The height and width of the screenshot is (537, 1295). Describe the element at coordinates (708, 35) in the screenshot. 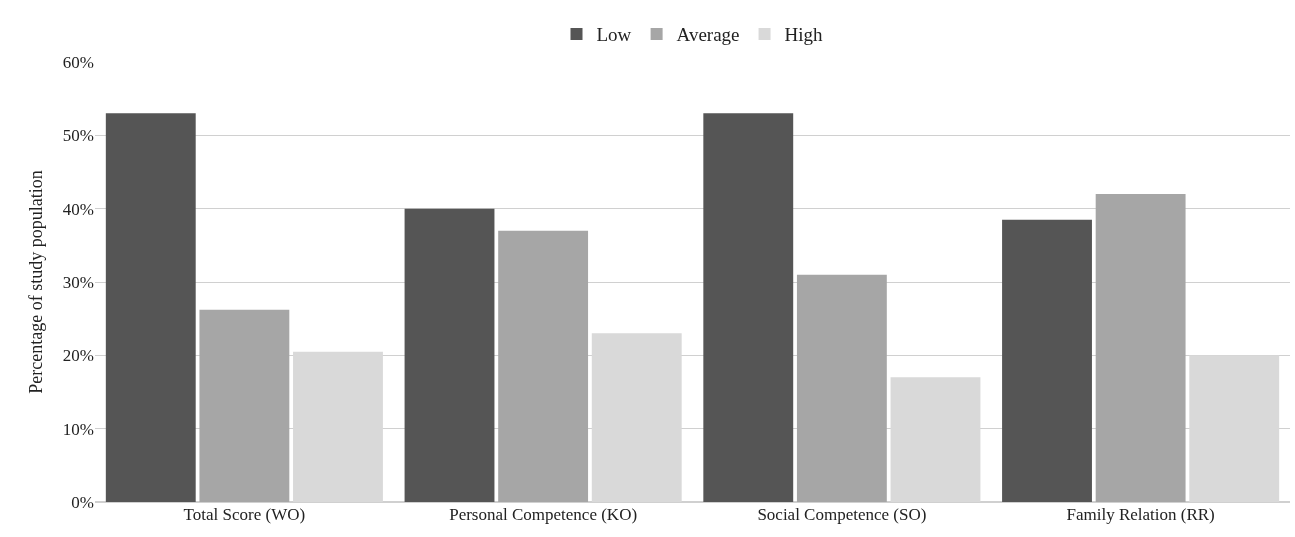

I see `legend-label: Average` at that location.